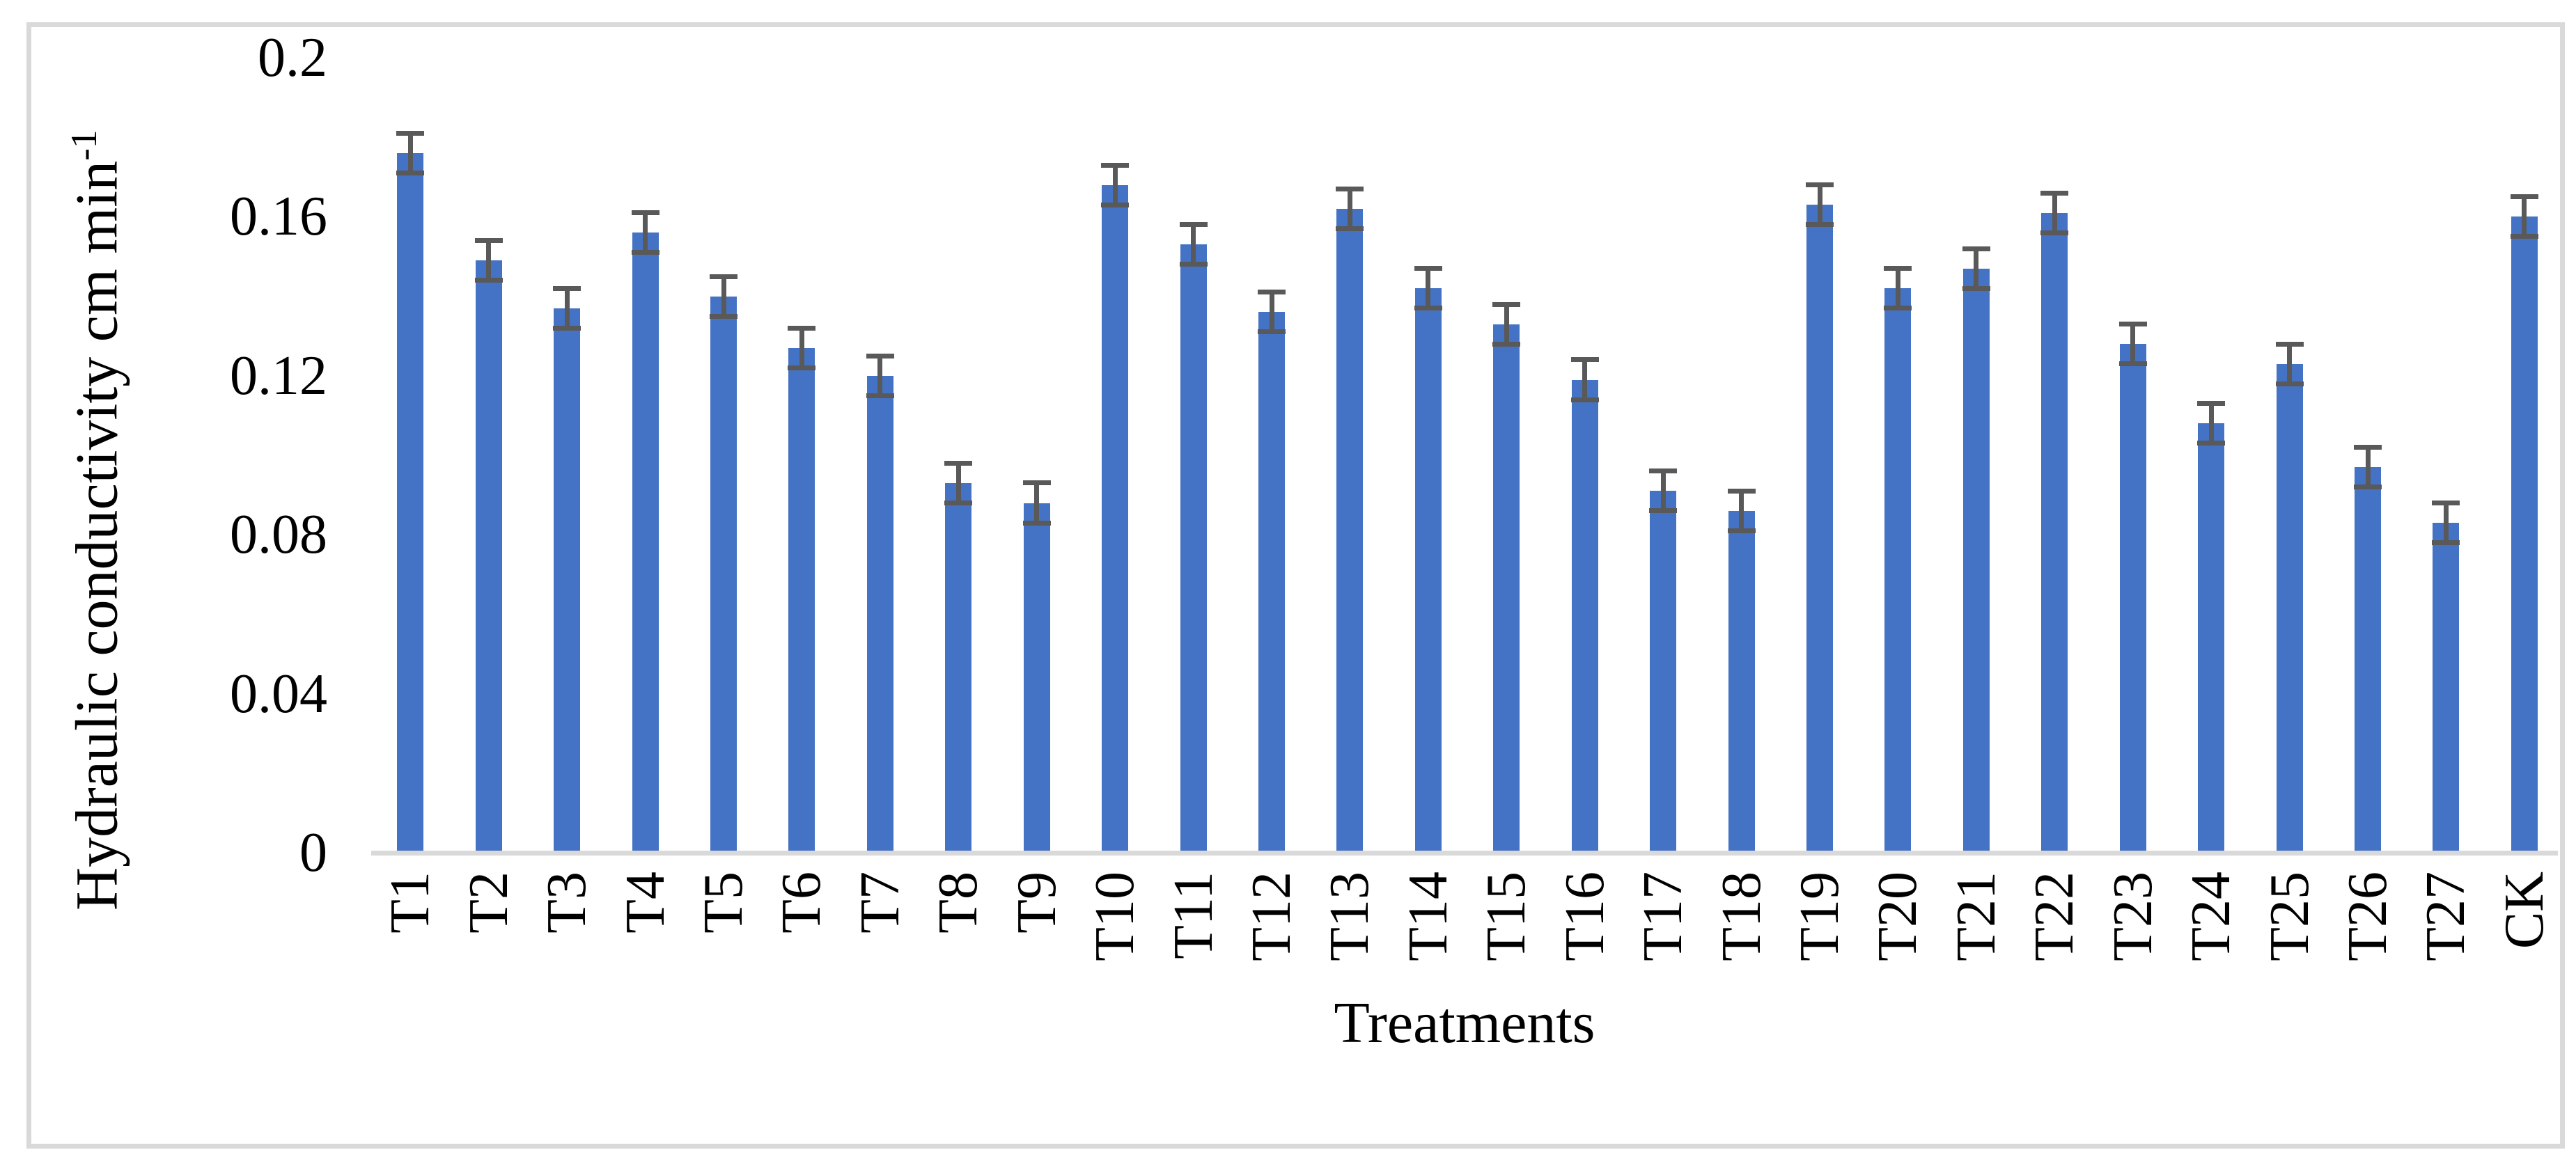 The height and width of the screenshot is (1166, 2576). What do you see at coordinates (2054, 916) in the screenshot?
I see `x-tick-label-T22: T22` at bounding box center [2054, 916].